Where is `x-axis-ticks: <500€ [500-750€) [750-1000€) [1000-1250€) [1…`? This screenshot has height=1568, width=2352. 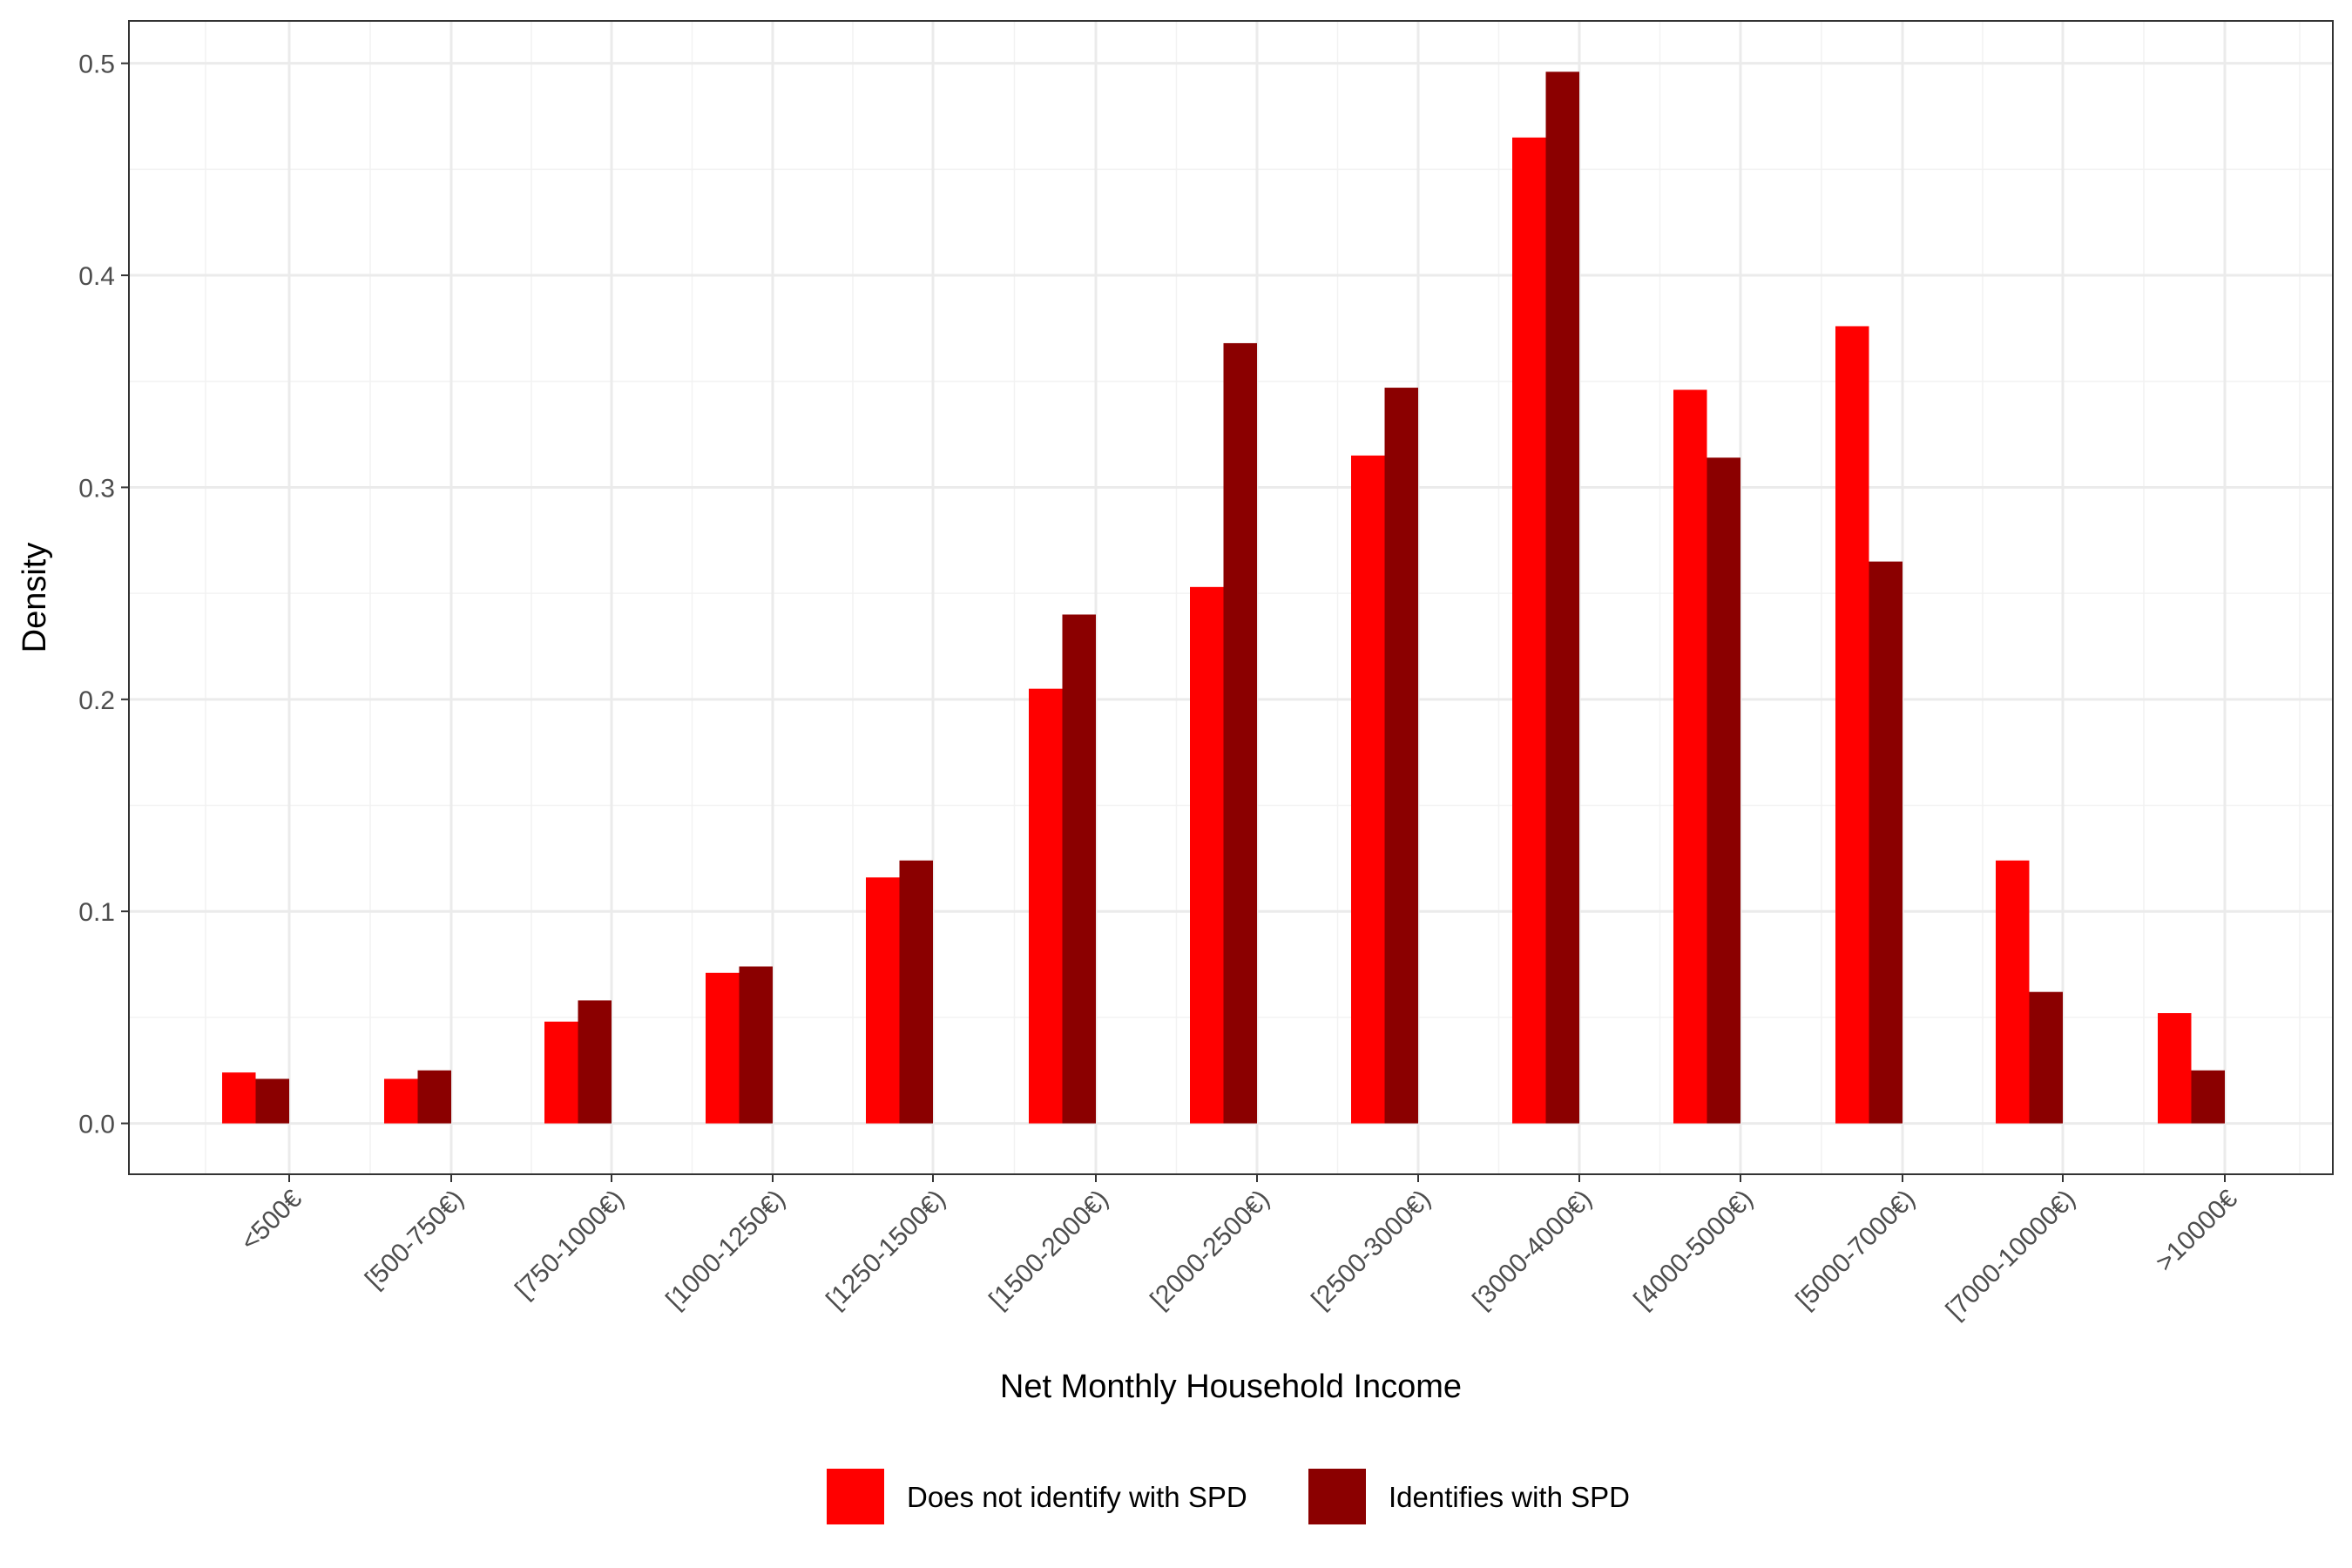 x-axis-ticks: <500€ [500-750€) [750-1000€) [1000-1250€) [1… is located at coordinates (1239, 1250).